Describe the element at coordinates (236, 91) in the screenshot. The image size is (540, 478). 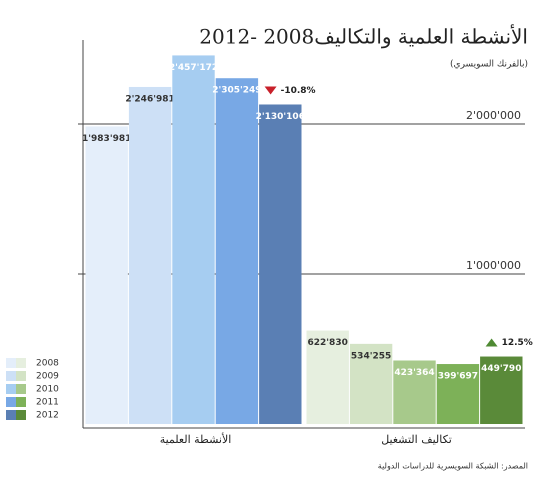
I see `value-label: 2'305'249` at that location.